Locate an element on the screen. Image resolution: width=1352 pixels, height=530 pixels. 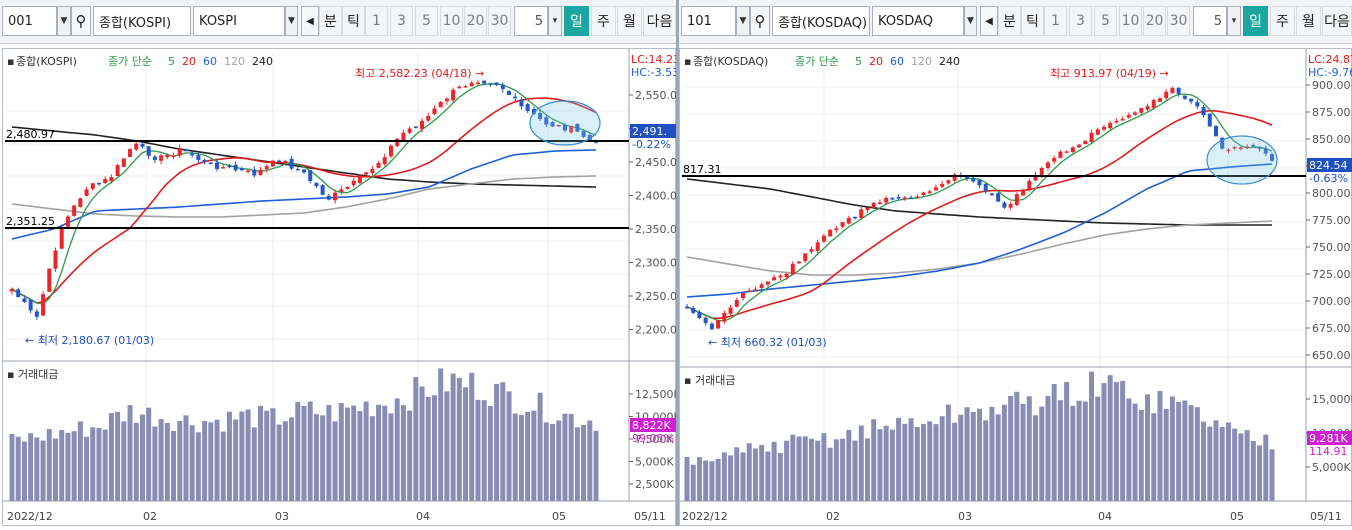
y-tick-label: 750.00 is located at coordinates (1331, 247).